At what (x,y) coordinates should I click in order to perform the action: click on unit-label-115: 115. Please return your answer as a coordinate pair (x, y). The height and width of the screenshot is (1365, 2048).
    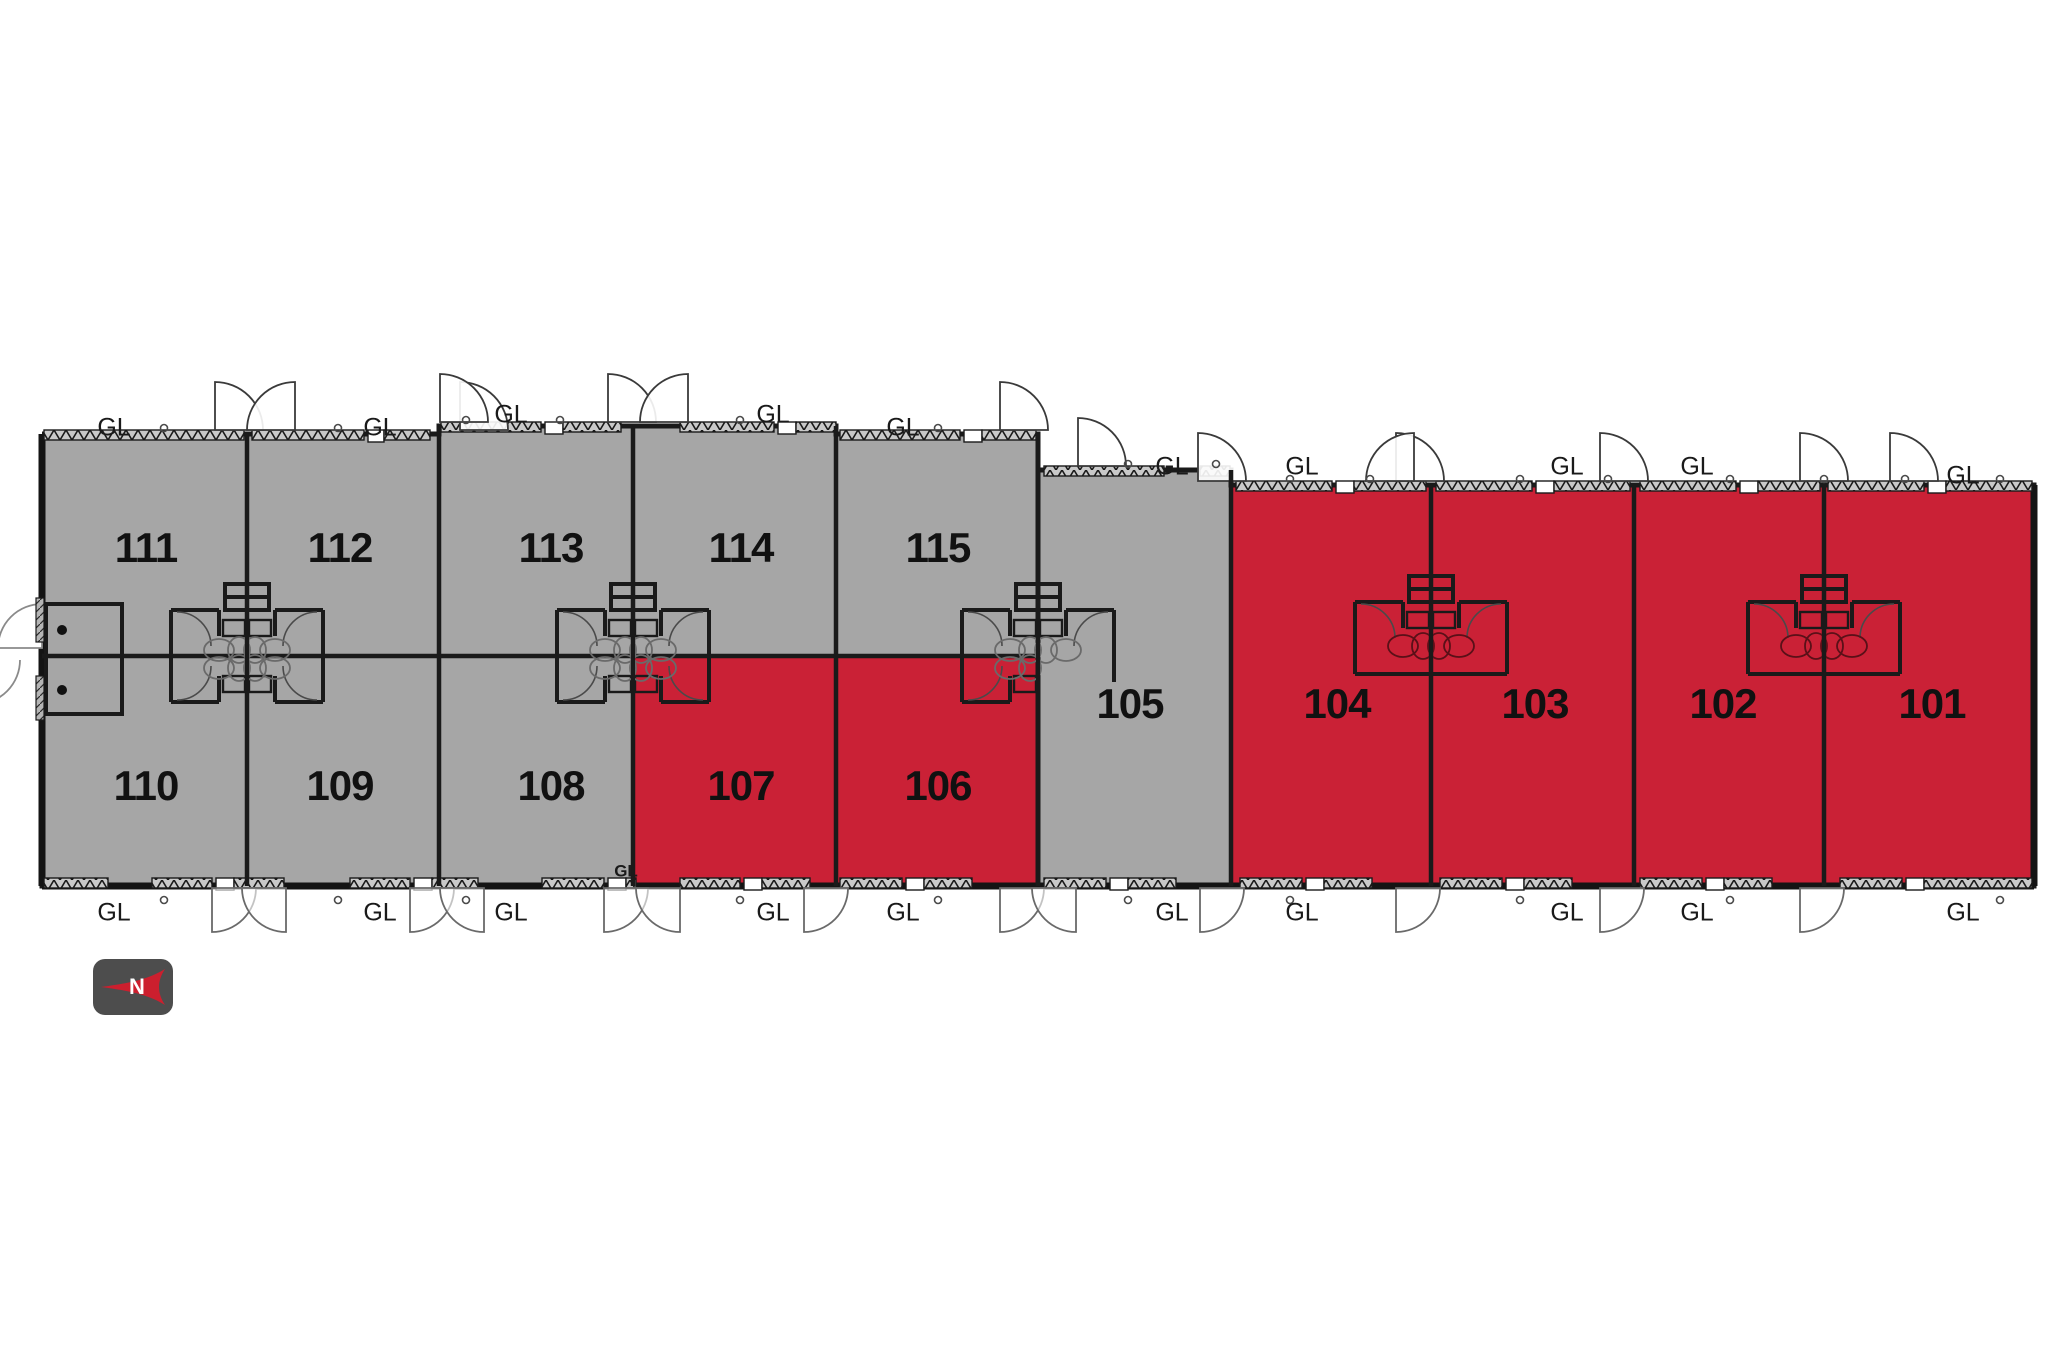
    Looking at the image, I should click on (939, 547).